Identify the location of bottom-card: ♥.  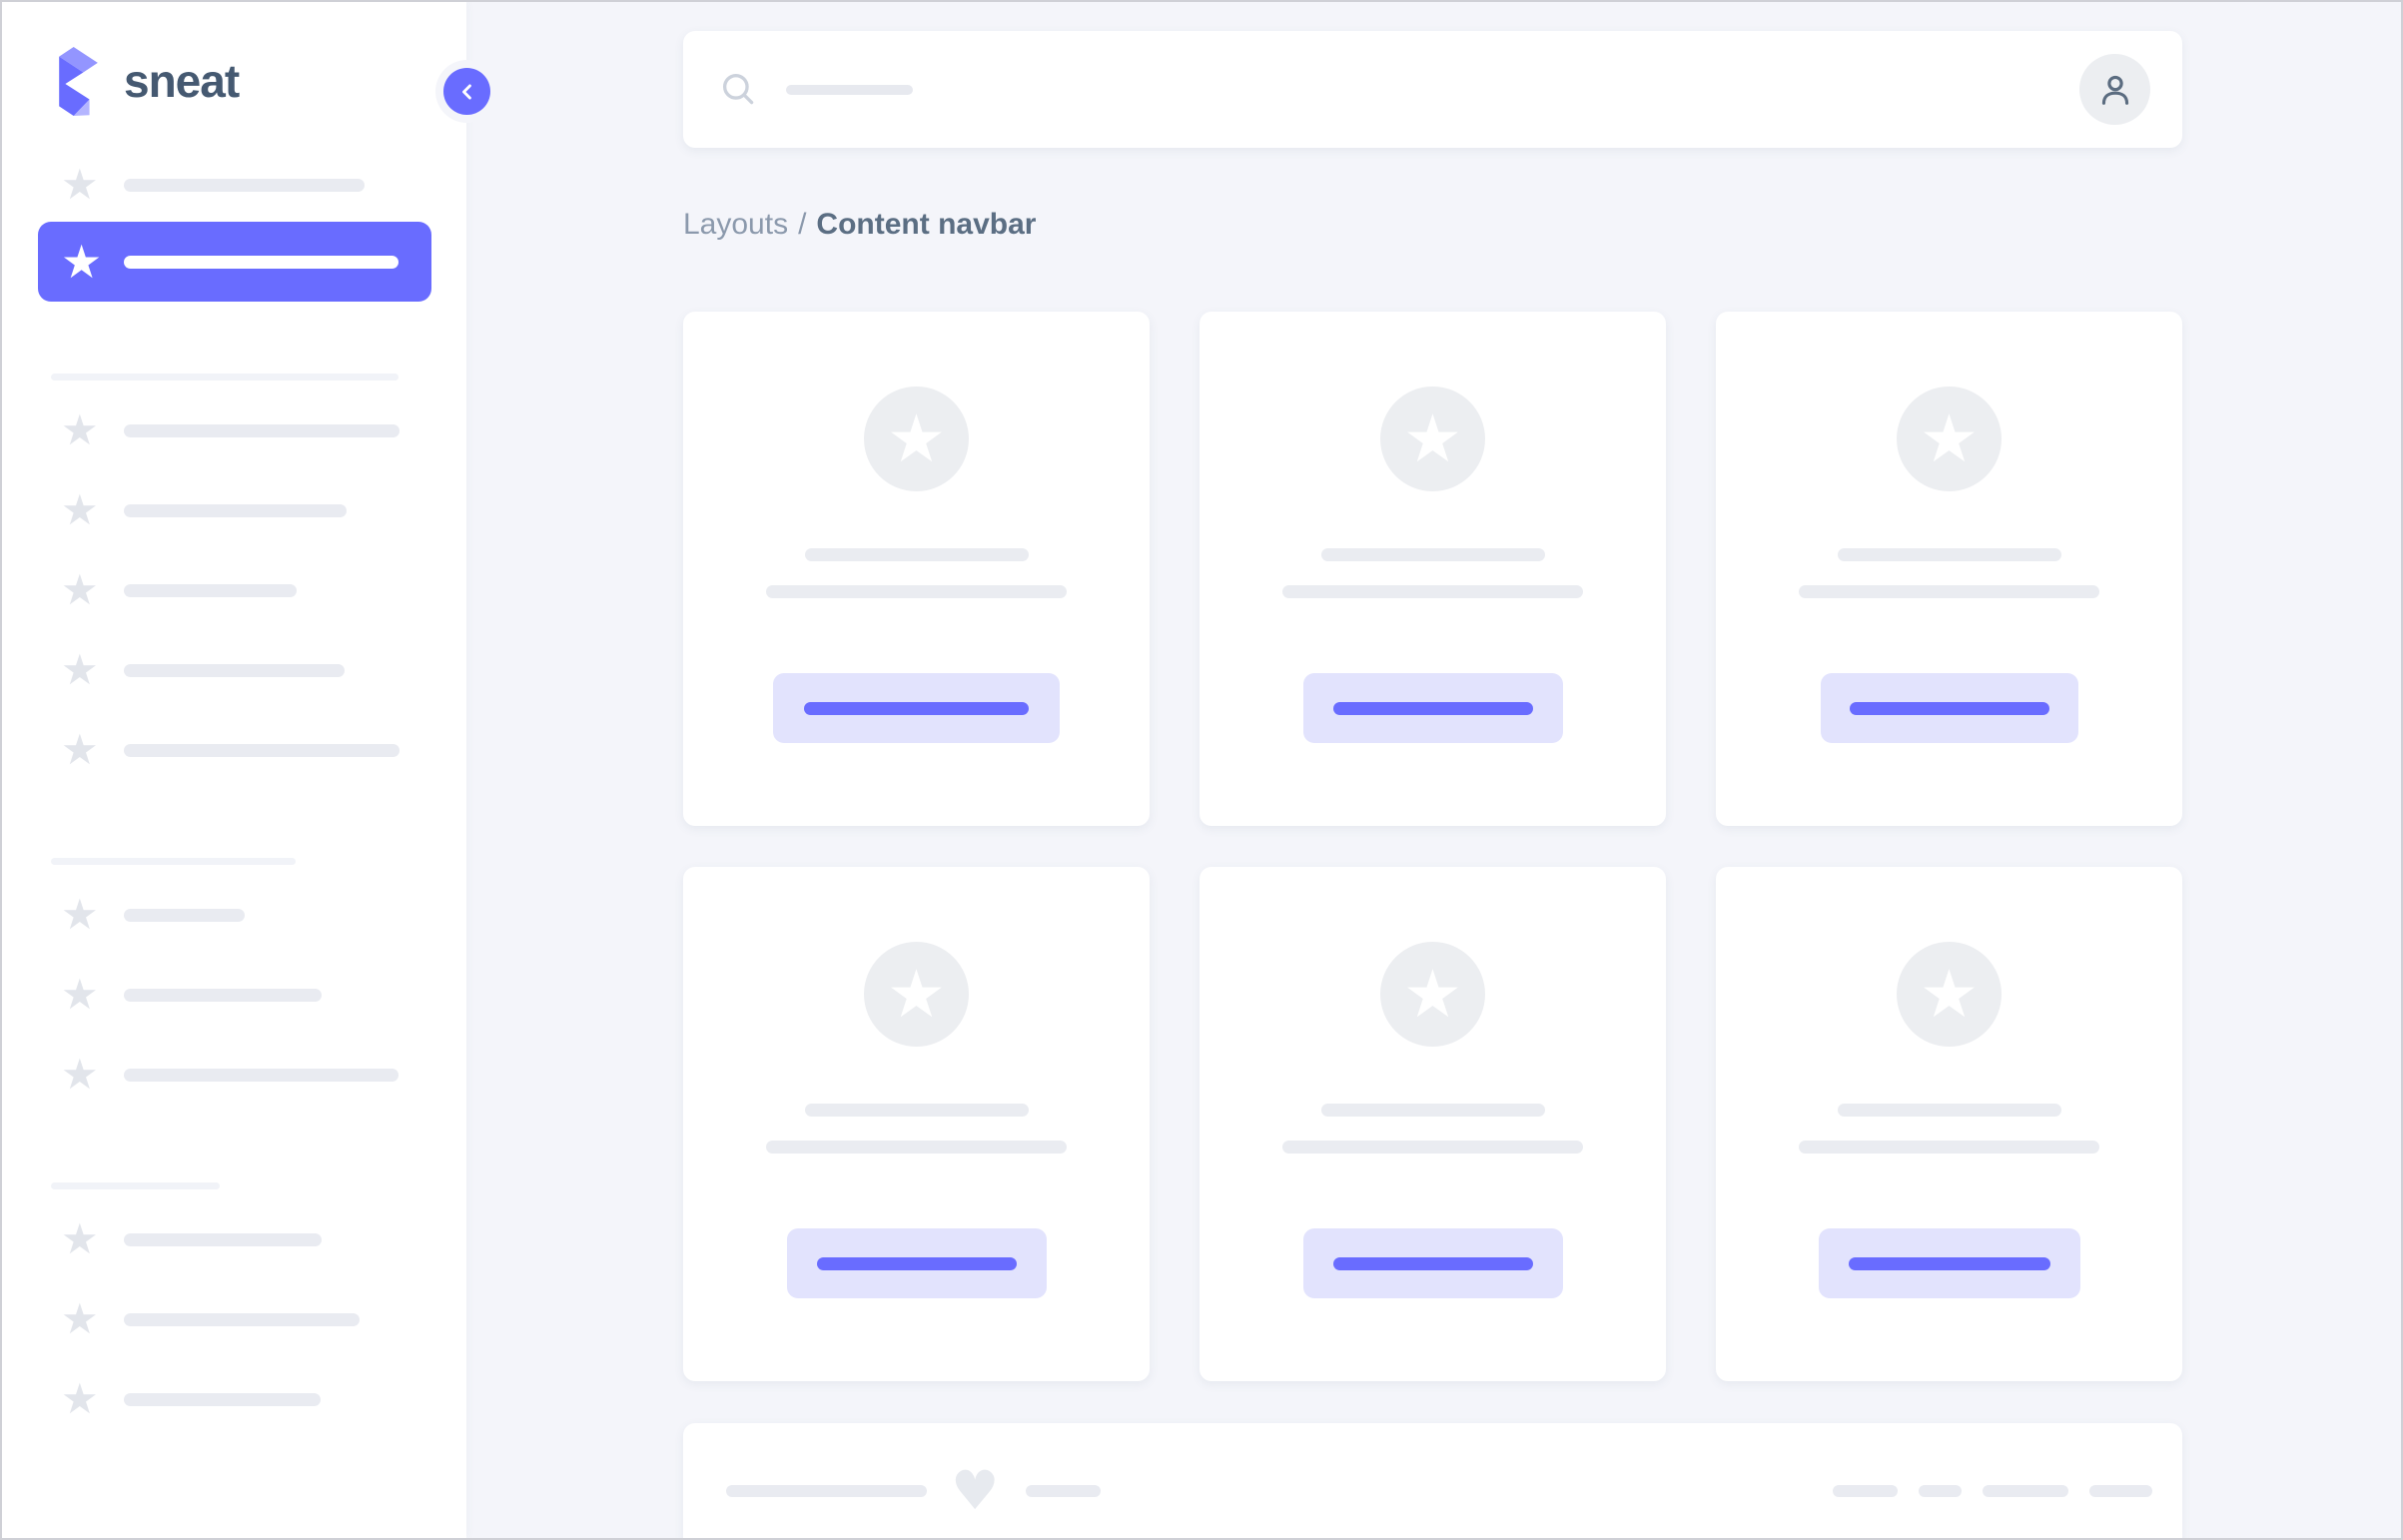
(1432, 1480).